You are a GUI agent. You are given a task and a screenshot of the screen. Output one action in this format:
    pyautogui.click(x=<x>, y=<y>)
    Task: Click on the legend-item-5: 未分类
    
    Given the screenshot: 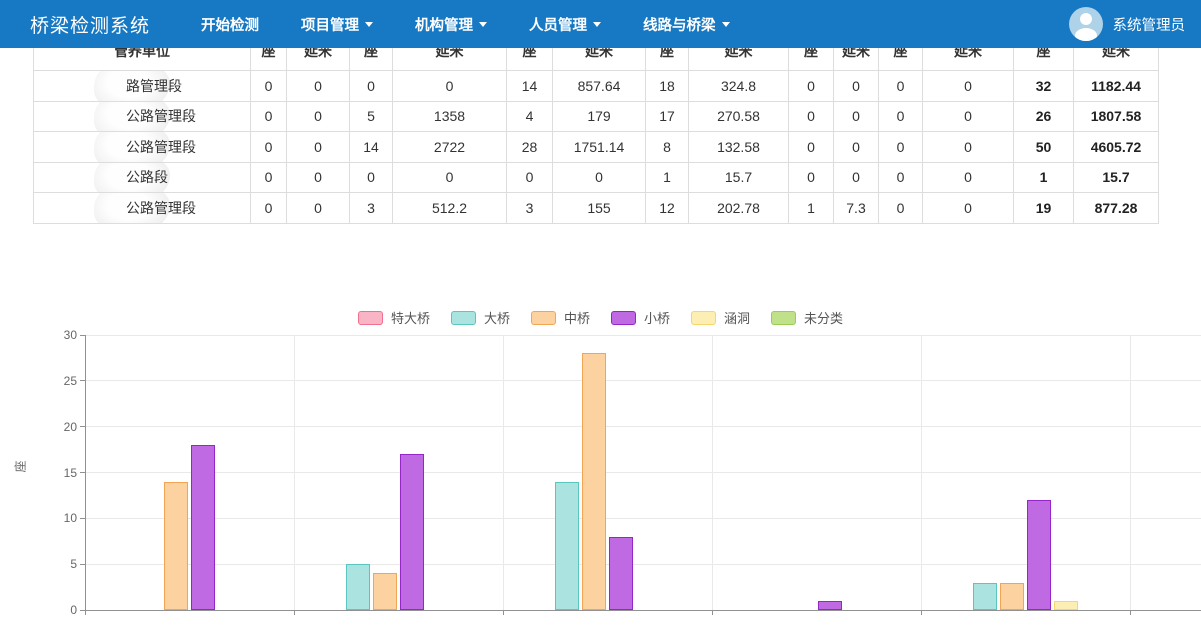 What is the action you would take?
    pyautogui.click(x=807, y=317)
    